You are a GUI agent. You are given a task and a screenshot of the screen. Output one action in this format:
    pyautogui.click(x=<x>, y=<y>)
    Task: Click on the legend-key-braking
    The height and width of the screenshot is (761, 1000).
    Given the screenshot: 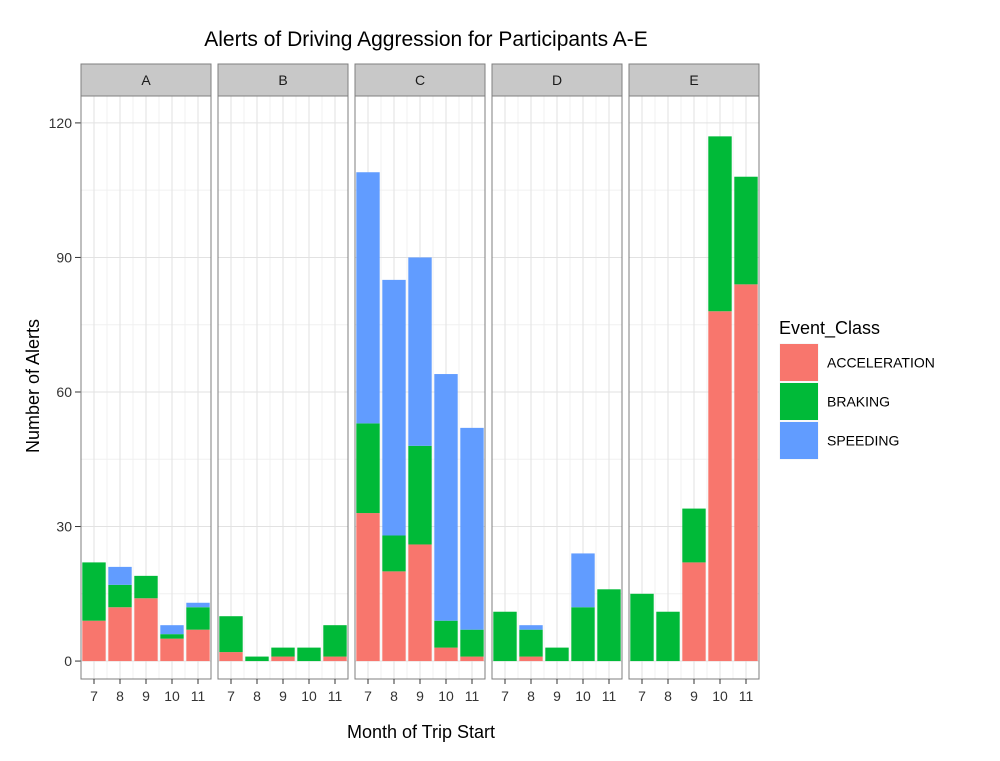 What is the action you would take?
    pyautogui.click(x=799, y=401)
    